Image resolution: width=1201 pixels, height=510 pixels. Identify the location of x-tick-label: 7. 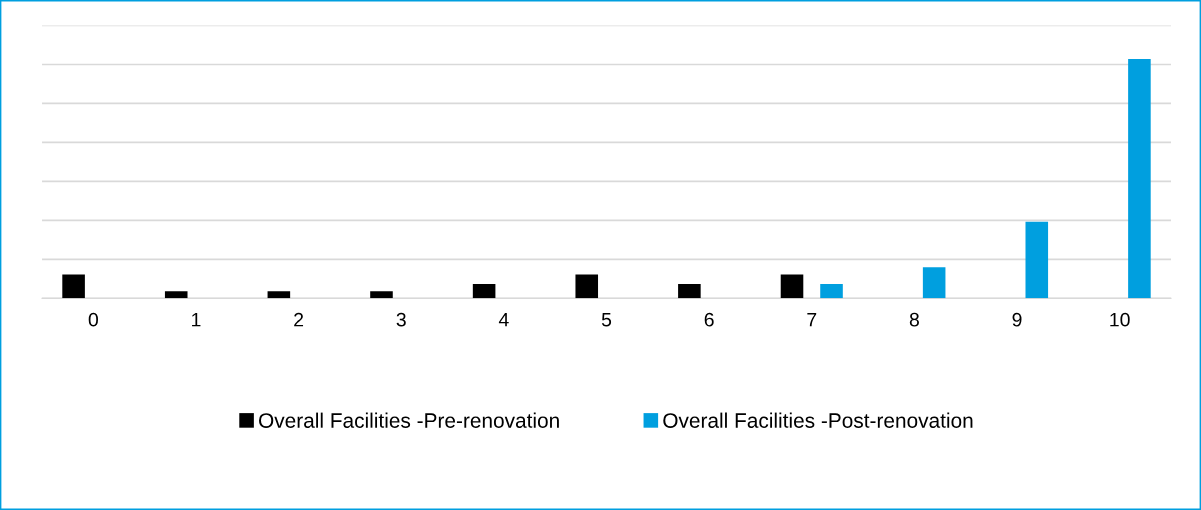
(812, 319).